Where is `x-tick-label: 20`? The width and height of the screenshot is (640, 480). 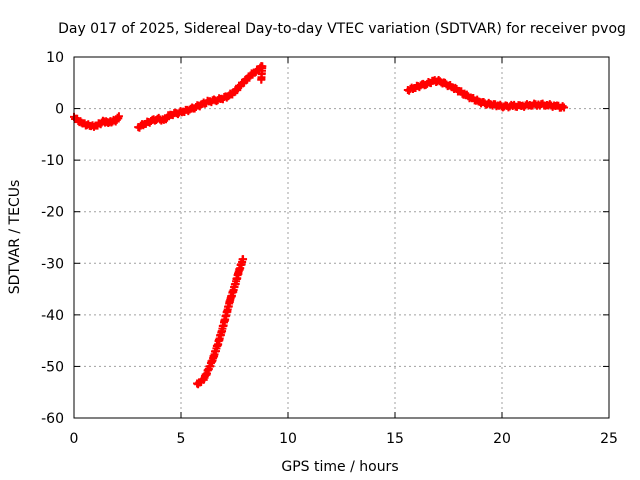
x-tick-label: 20 is located at coordinates (502, 439).